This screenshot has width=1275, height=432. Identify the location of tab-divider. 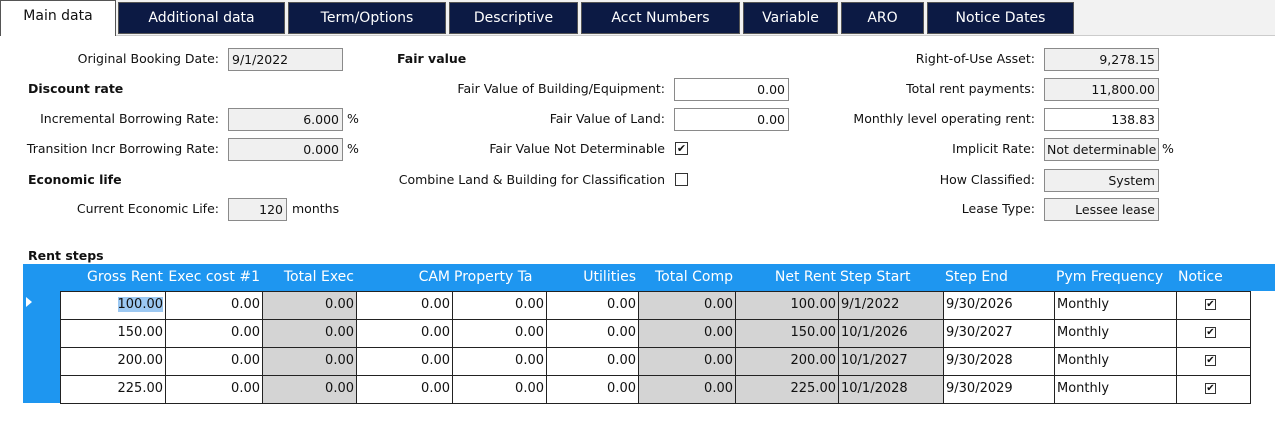
(637, 35).